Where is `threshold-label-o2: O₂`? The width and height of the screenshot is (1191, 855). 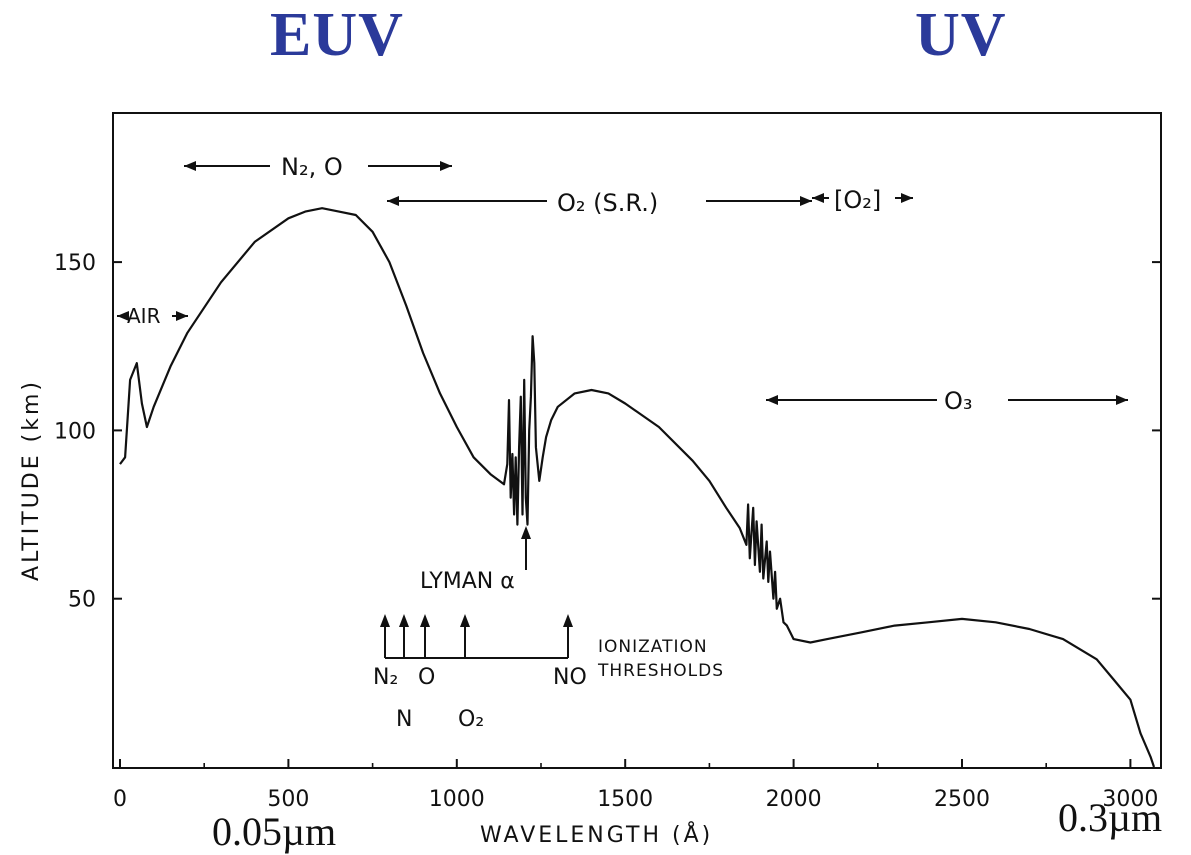
threshold-label-o2: O₂ is located at coordinates (471, 719).